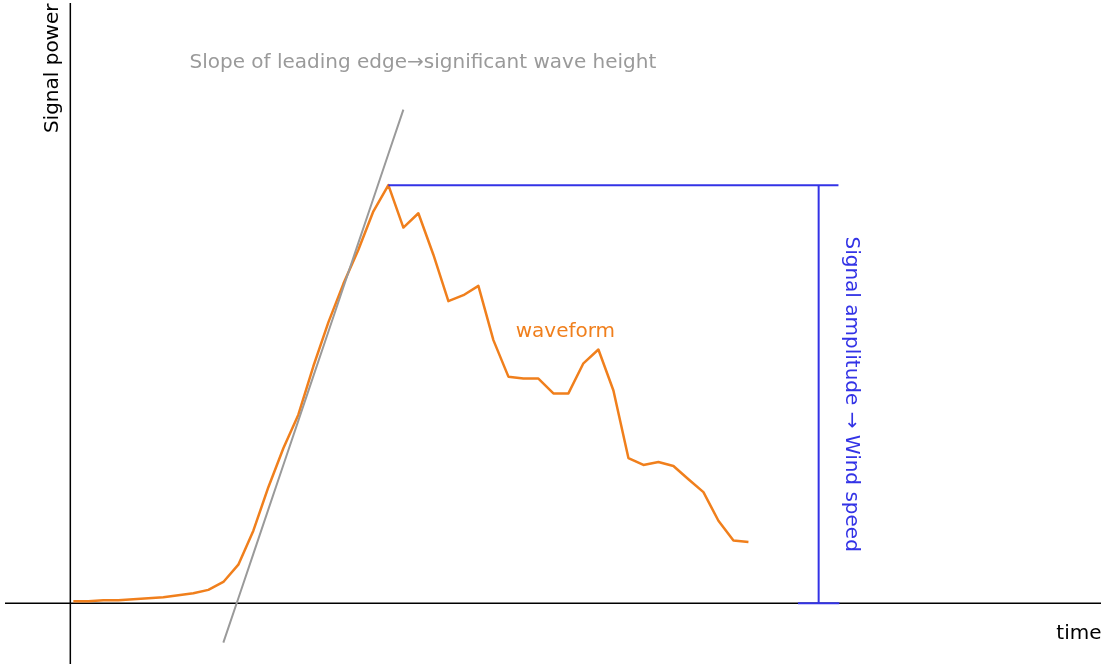 The width and height of the screenshot is (1104, 669). What do you see at coordinates (423, 60) in the screenshot?
I see `text: Slope of leading edge→significant wave height` at bounding box center [423, 60].